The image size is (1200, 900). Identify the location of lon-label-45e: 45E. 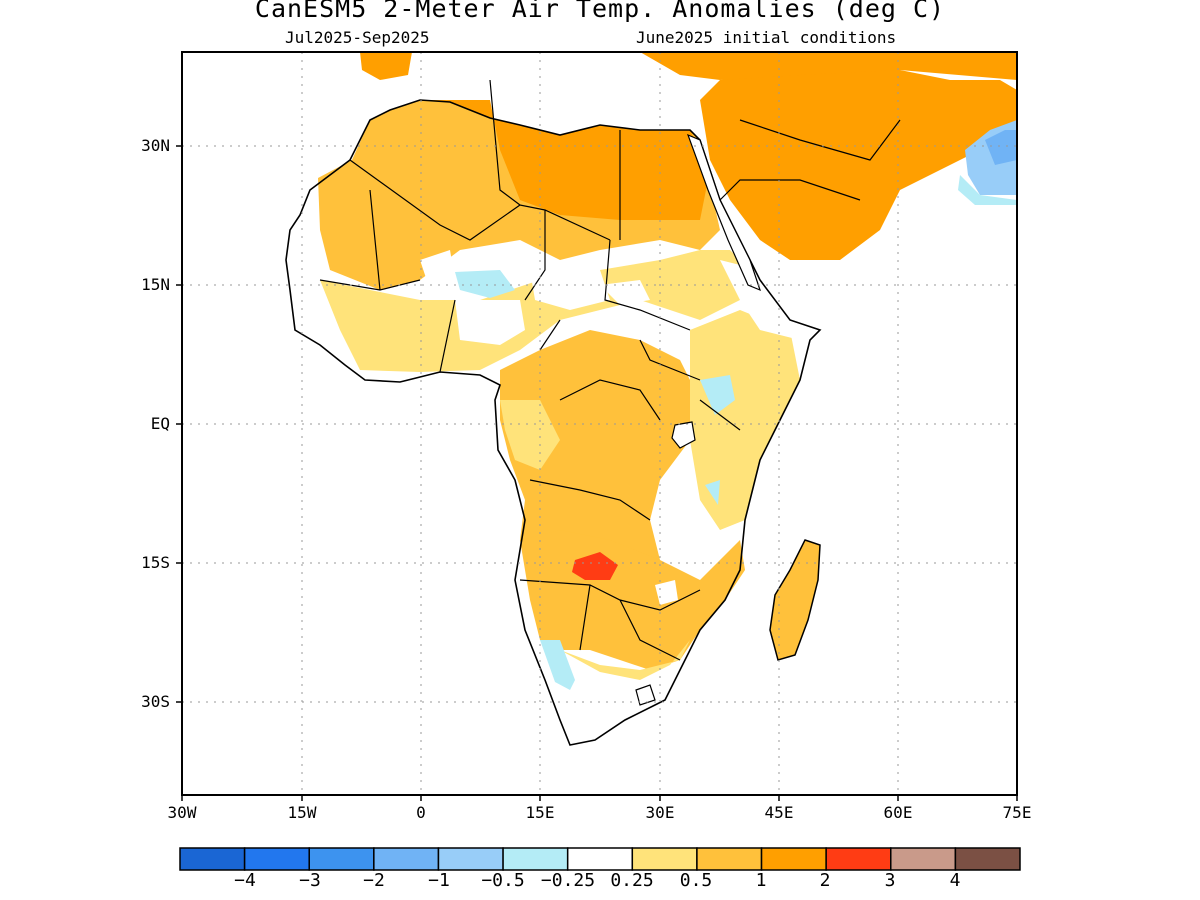
(779, 812).